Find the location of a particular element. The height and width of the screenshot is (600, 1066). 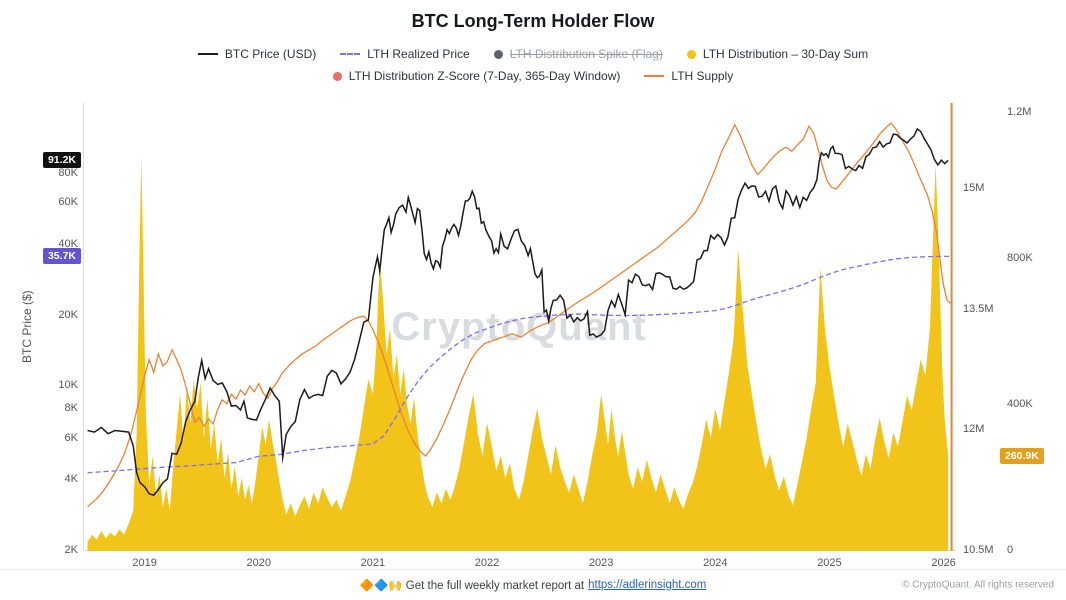

x-axis-tick-2020: 2020 is located at coordinates (258, 563).